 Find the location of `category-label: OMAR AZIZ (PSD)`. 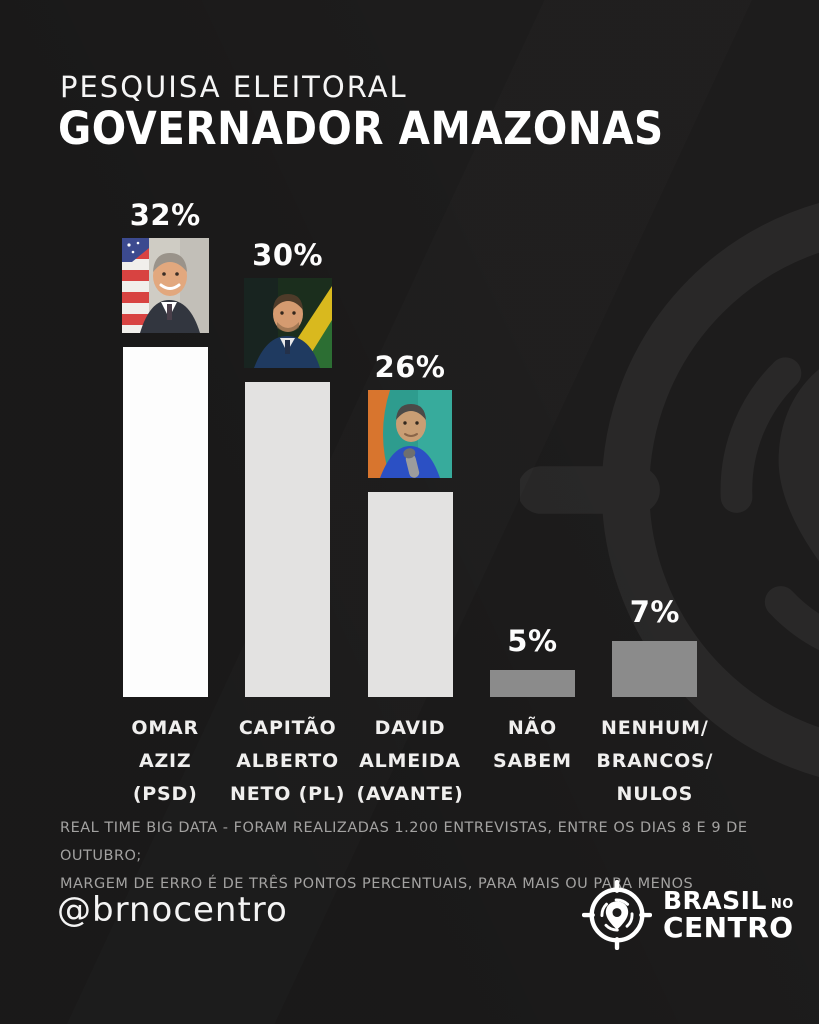

category-label: OMAR AZIZ (PSD) is located at coordinates (165, 761).